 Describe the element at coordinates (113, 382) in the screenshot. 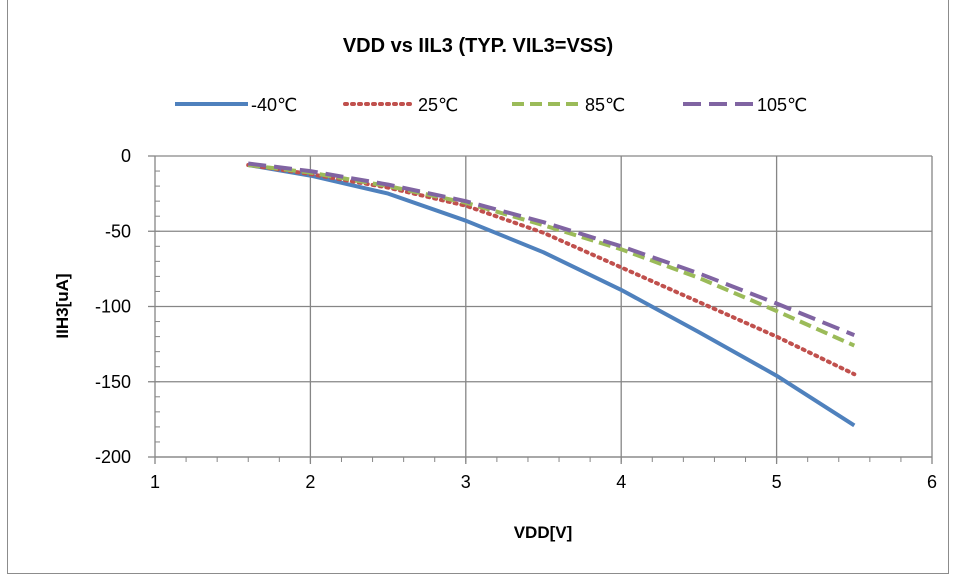

I see `y-tick-label: -150` at that location.